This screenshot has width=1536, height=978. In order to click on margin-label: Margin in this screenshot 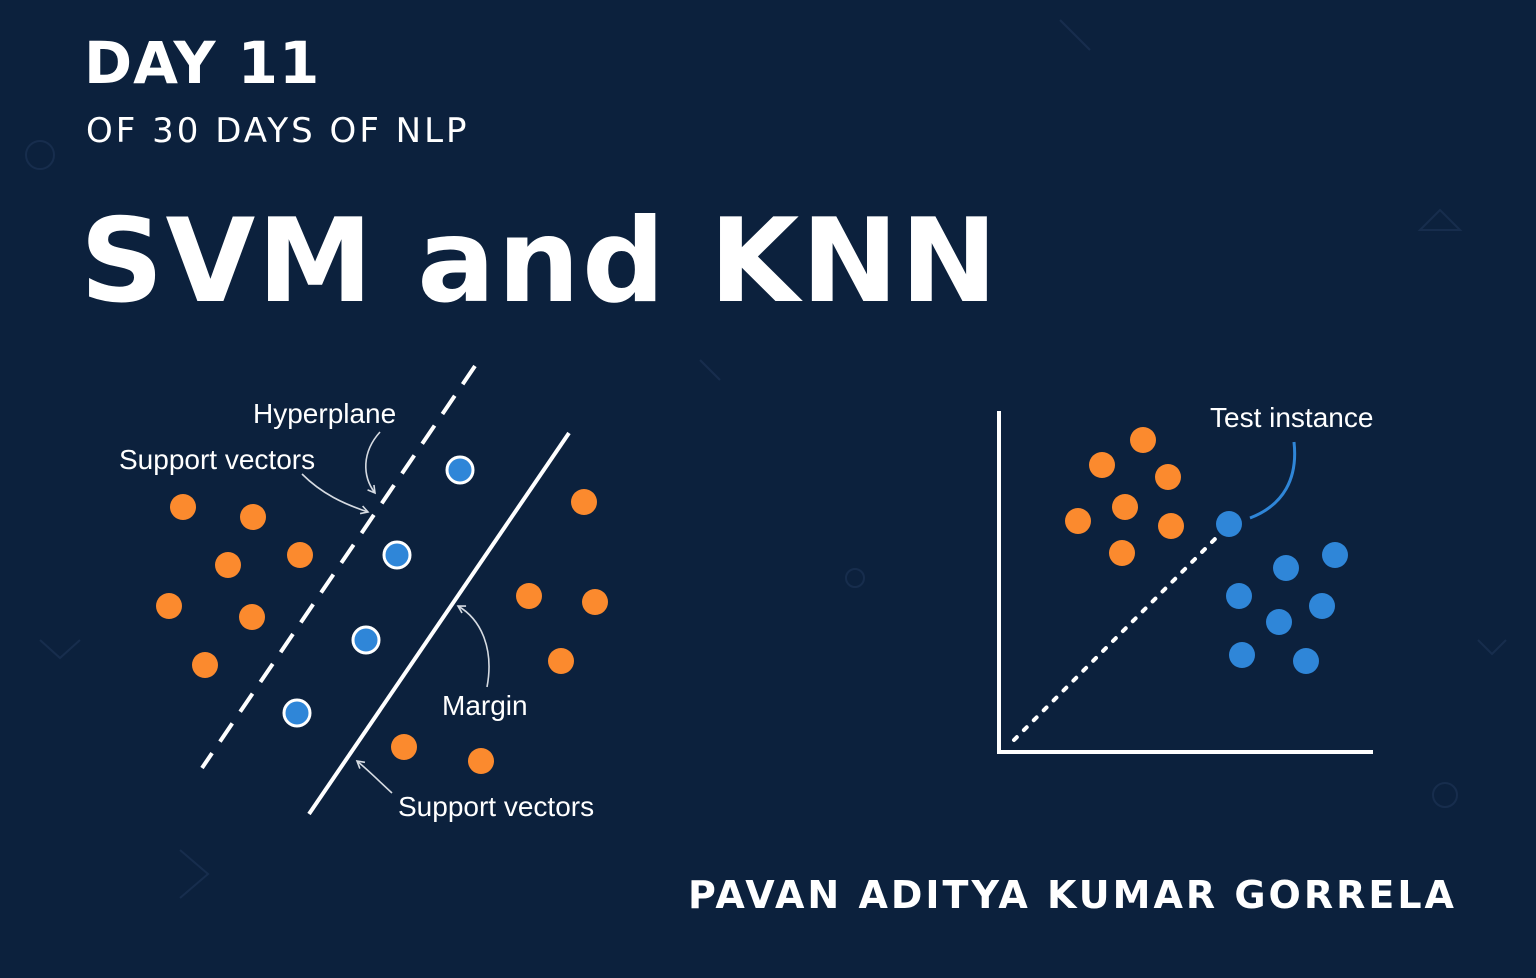, I will do `click(485, 705)`.